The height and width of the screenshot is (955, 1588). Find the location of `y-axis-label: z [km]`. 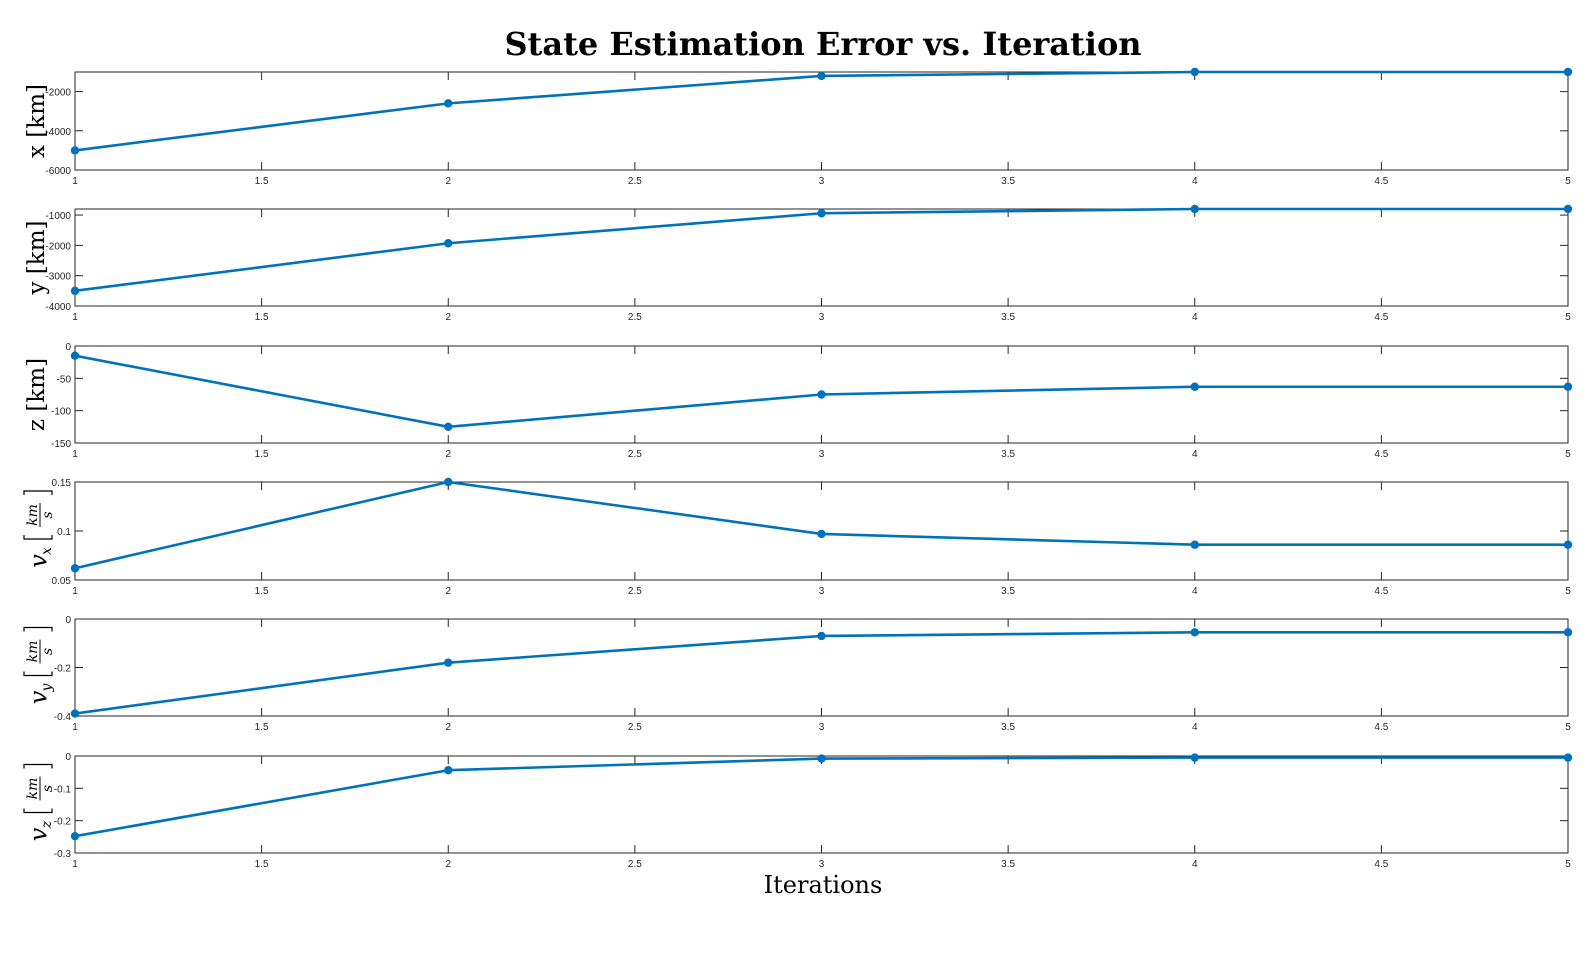

y-axis-label: z [km] is located at coordinates (37, 394).